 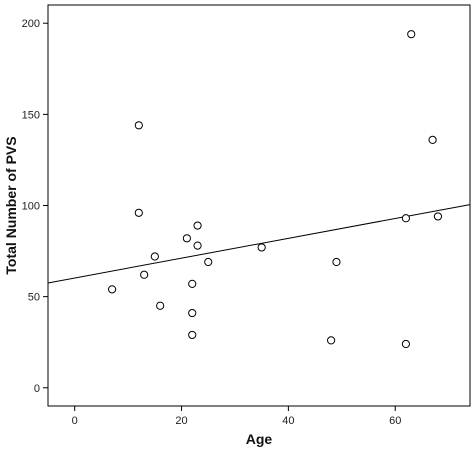 What do you see at coordinates (288, 421) in the screenshot?
I see `x-tick-label: 40` at bounding box center [288, 421].